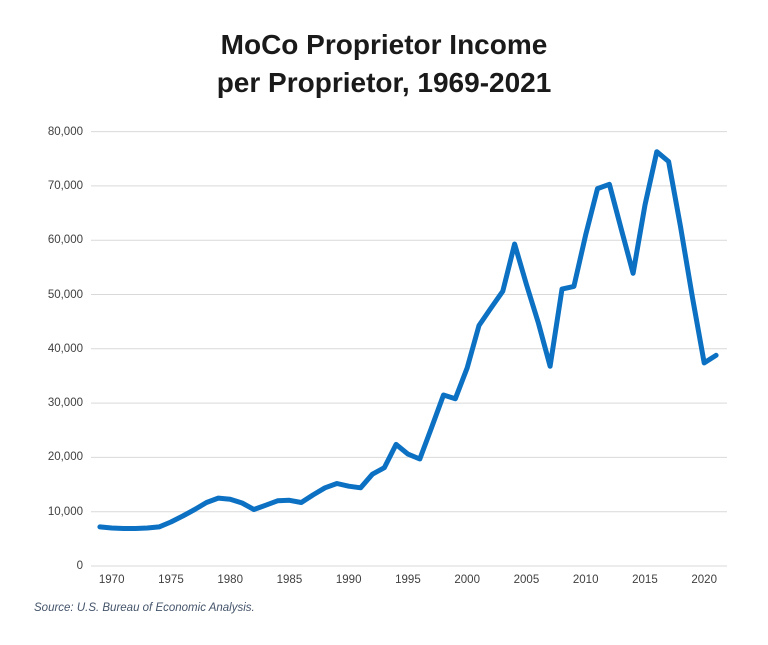 Image resolution: width=768 pixels, height=645 pixels. I want to click on x-tick-label: 2010, so click(585, 580).